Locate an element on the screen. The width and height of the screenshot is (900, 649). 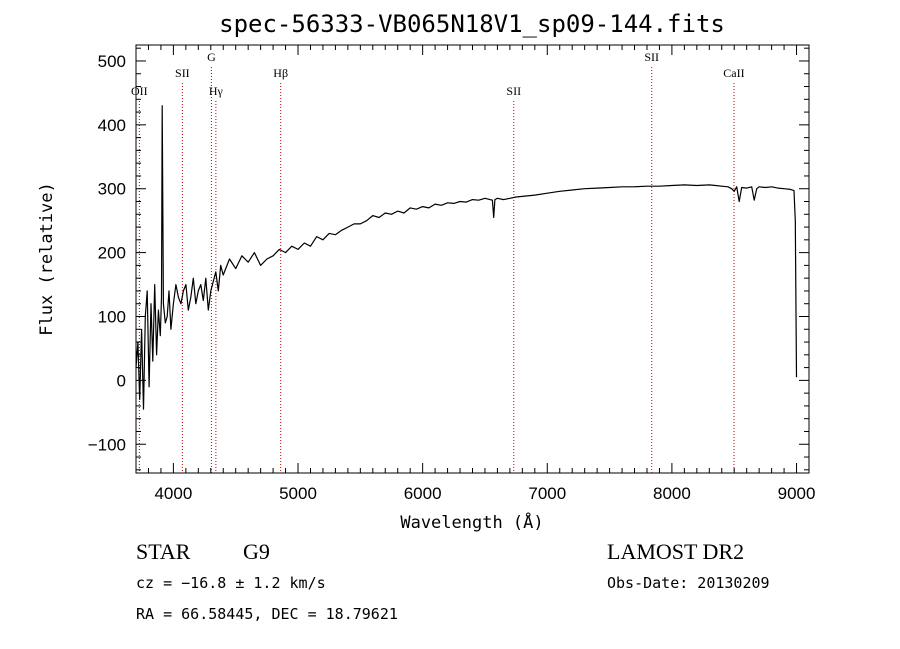
spectral-line-label: Hγ is located at coordinates (216, 91).